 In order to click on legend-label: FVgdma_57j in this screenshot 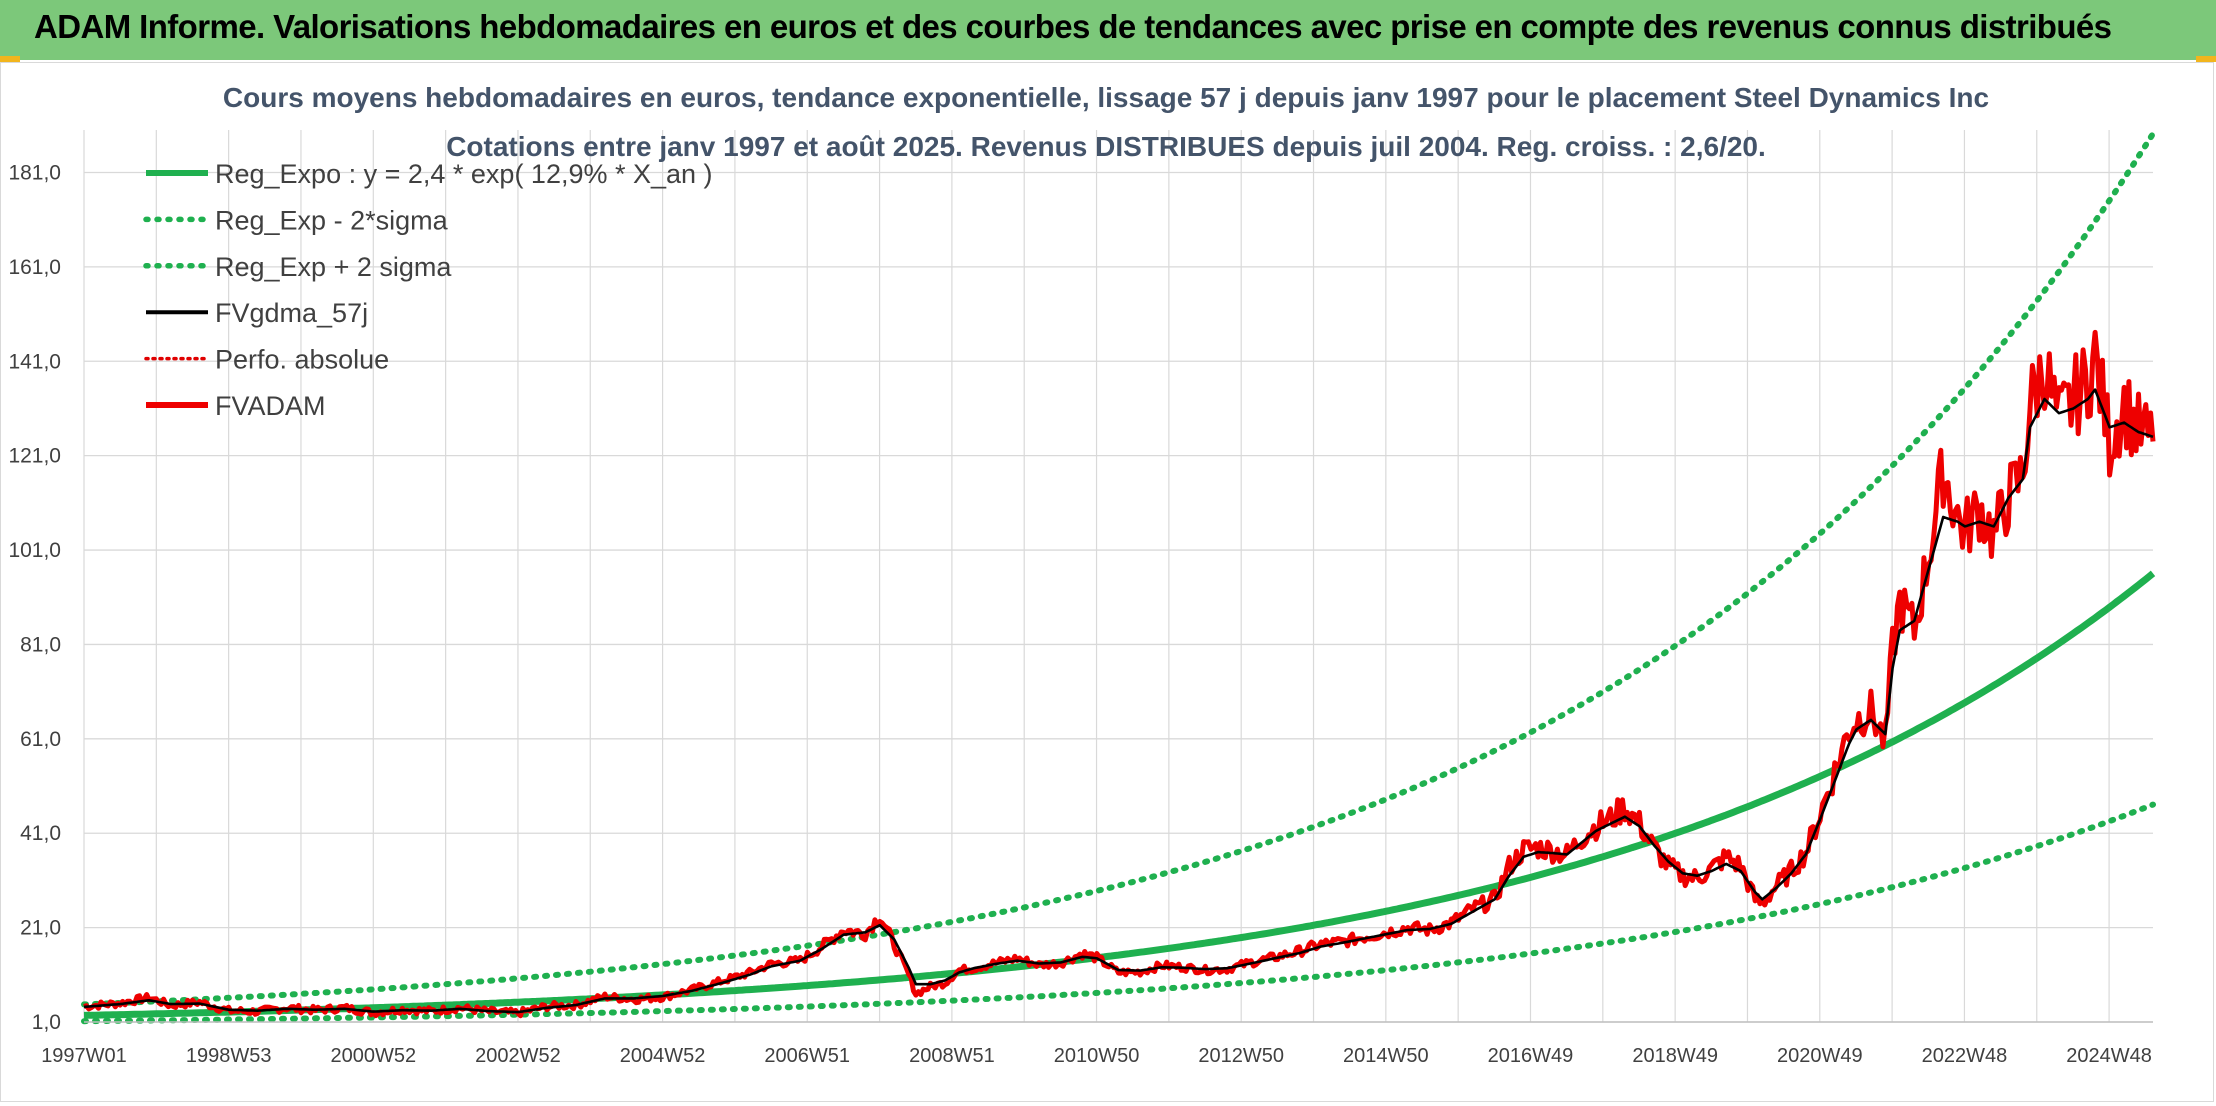, I will do `click(291, 313)`.